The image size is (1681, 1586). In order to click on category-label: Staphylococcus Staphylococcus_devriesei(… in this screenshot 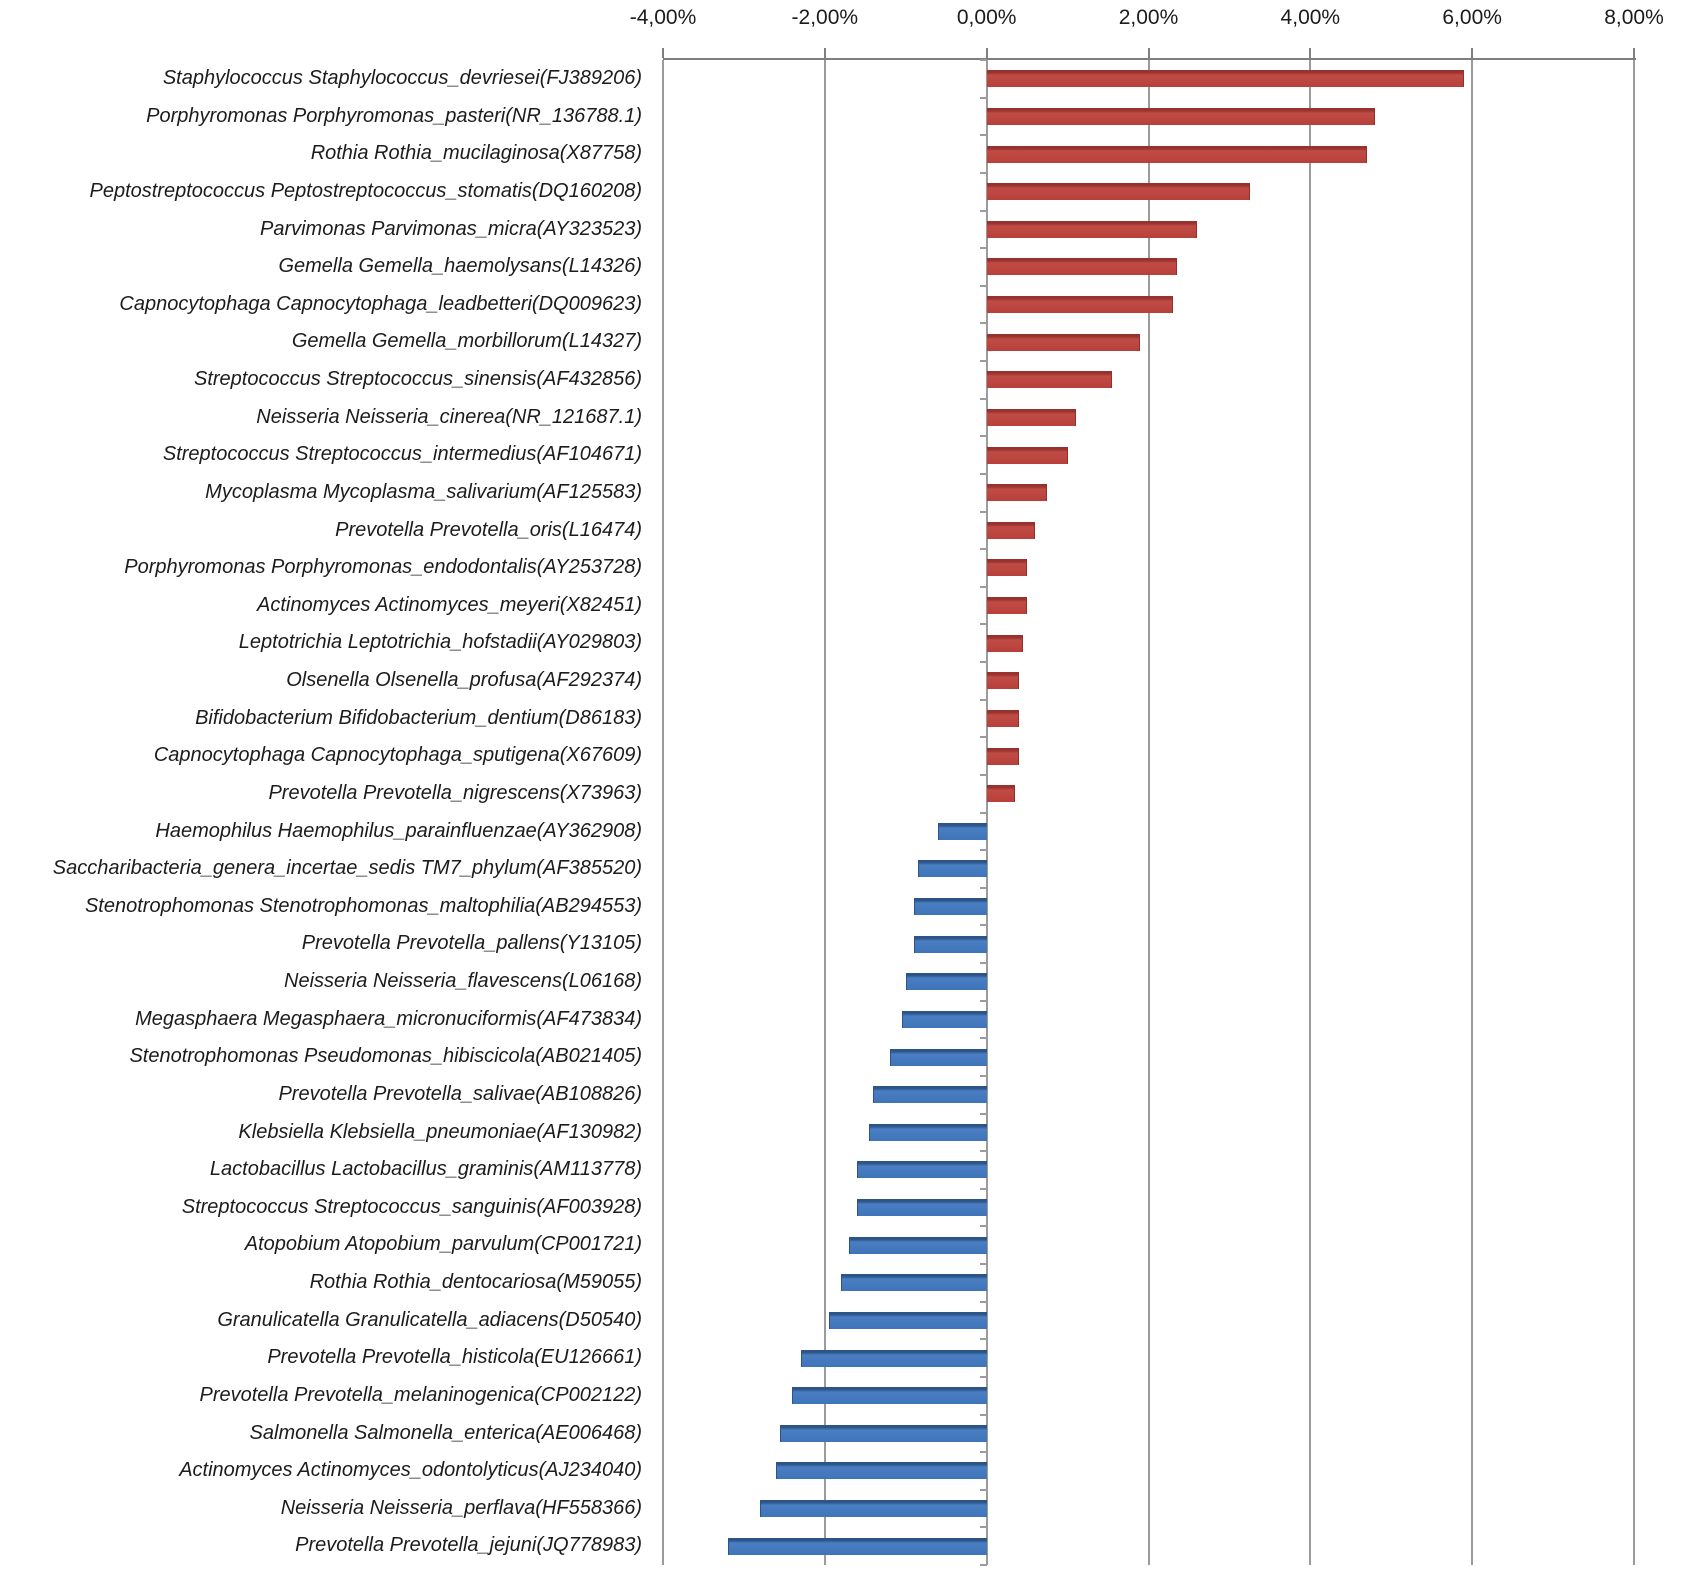, I will do `click(402, 78)`.